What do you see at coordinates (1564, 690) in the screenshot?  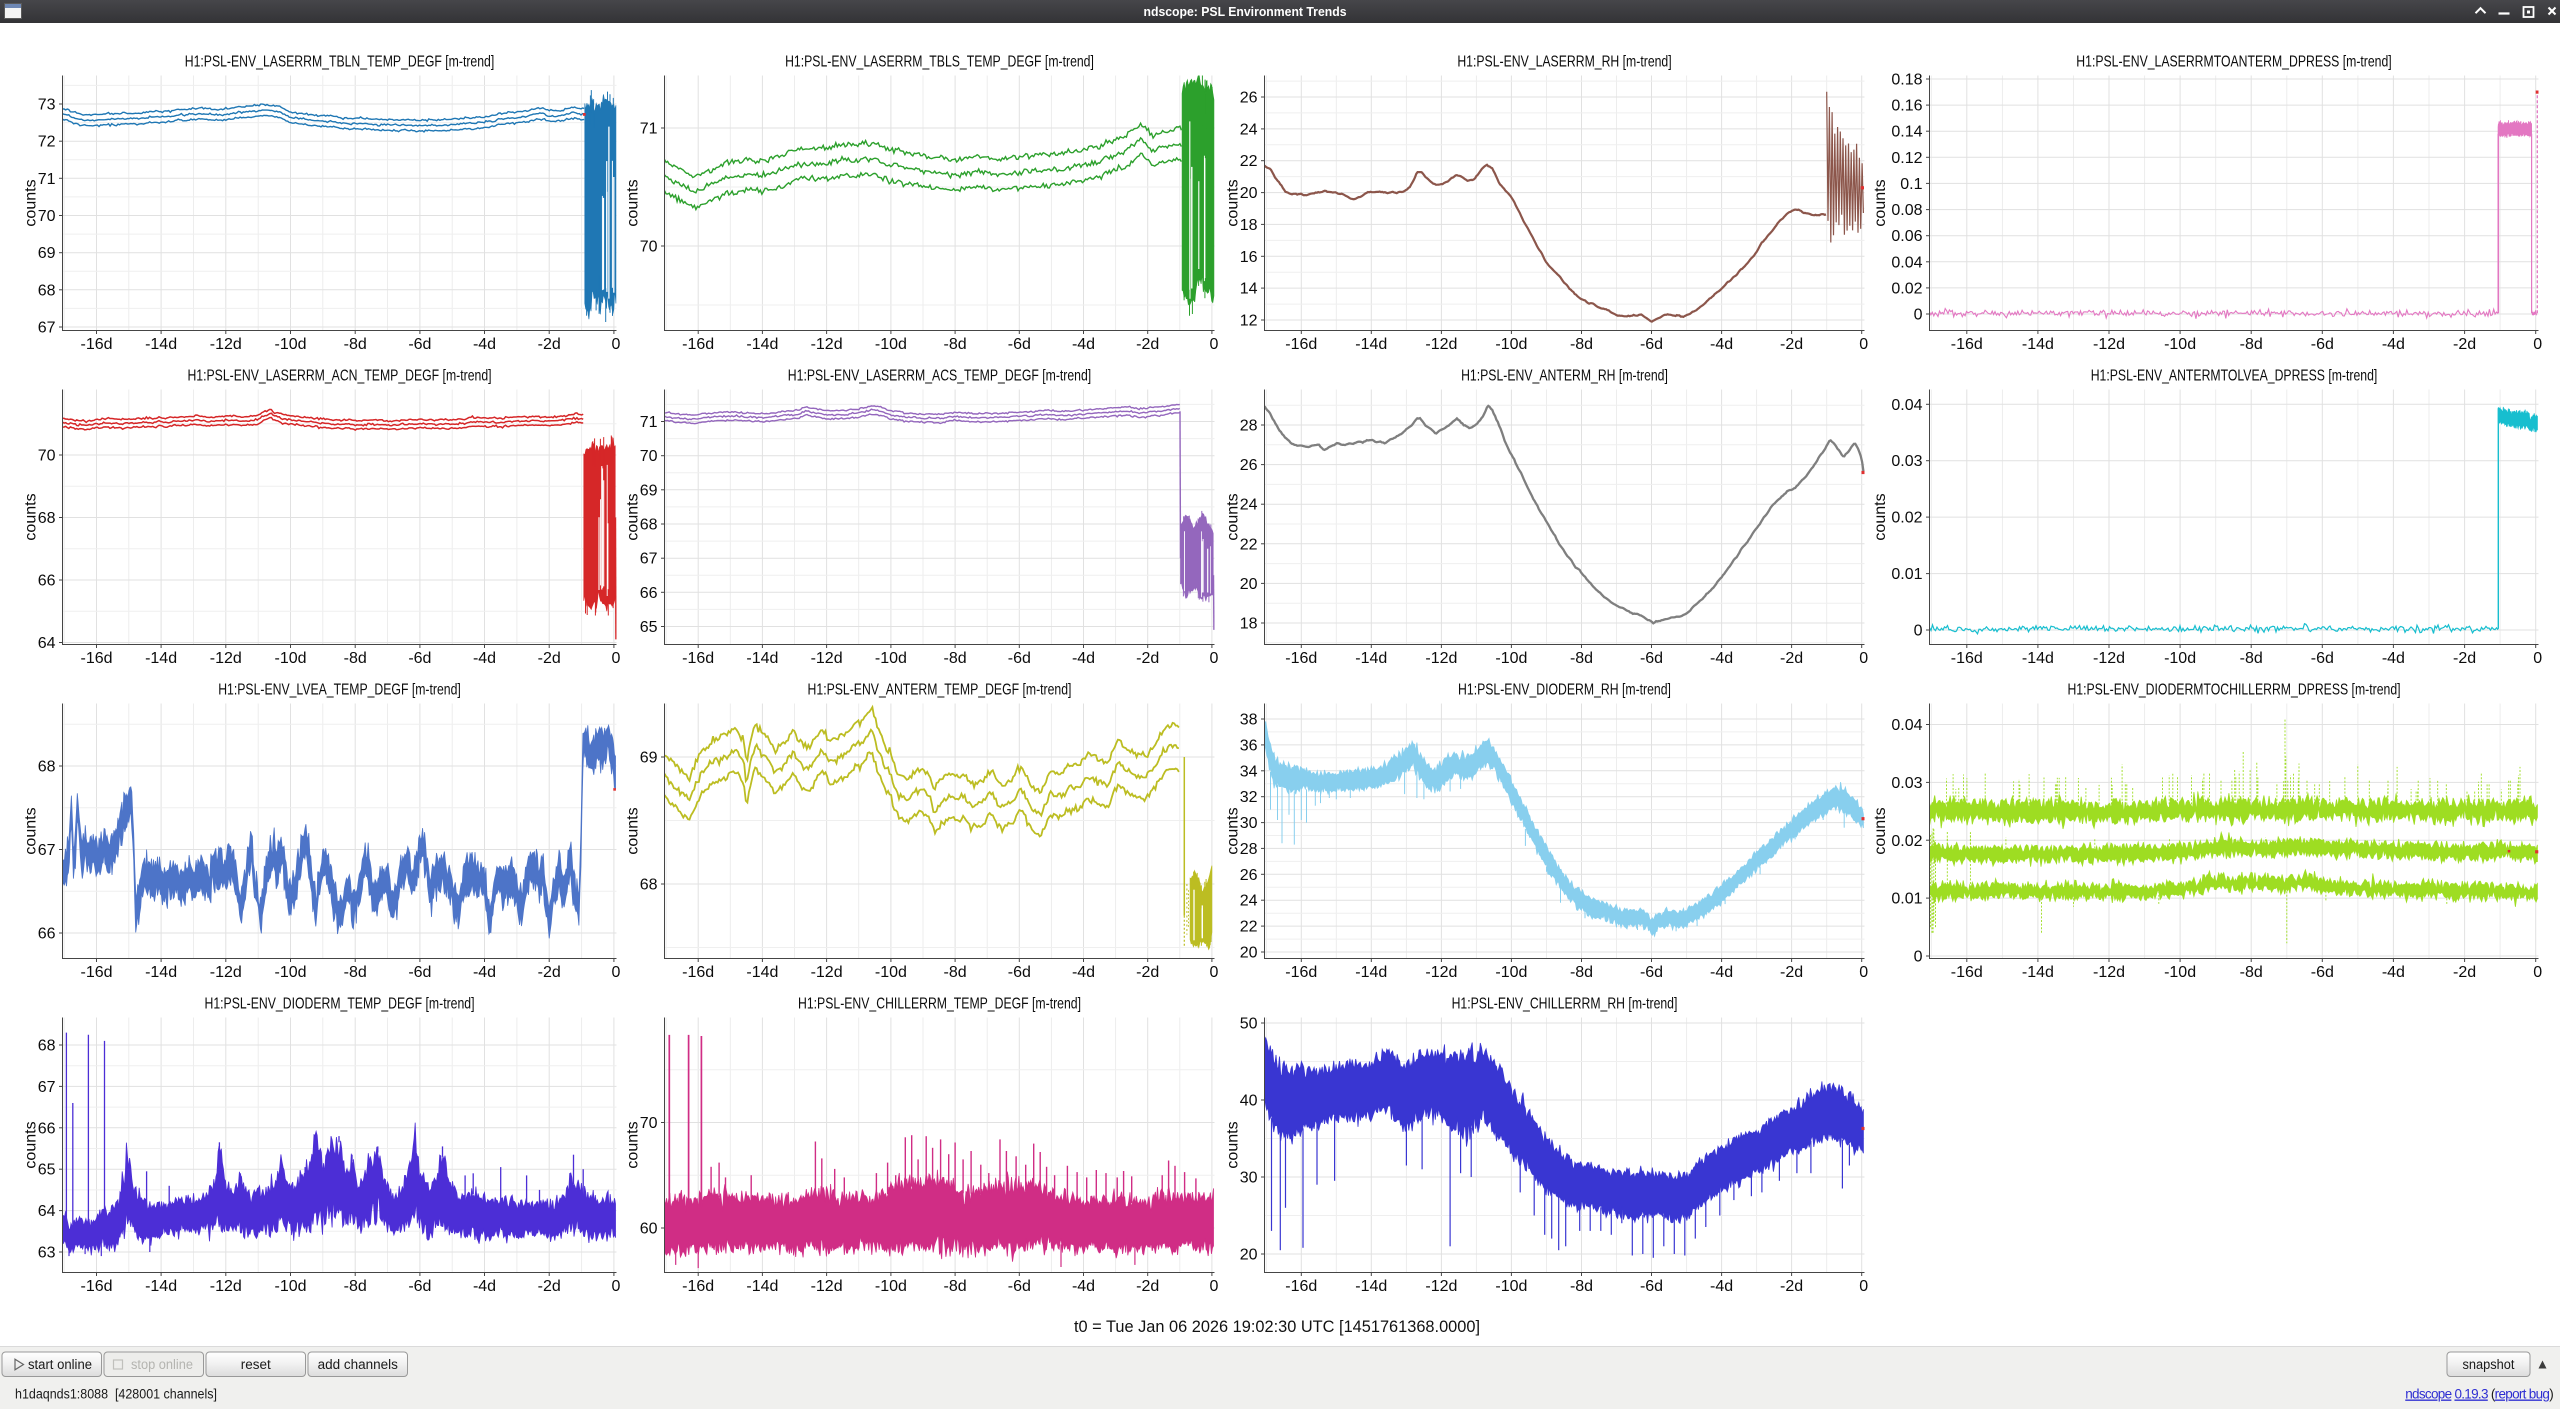 I see `svg-text:H1:PSL-ENV_DIODERM_RH [m-trend: H1:PSL-ENV_DIODERM_RH [m-trend]` at bounding box center [1564, 690].